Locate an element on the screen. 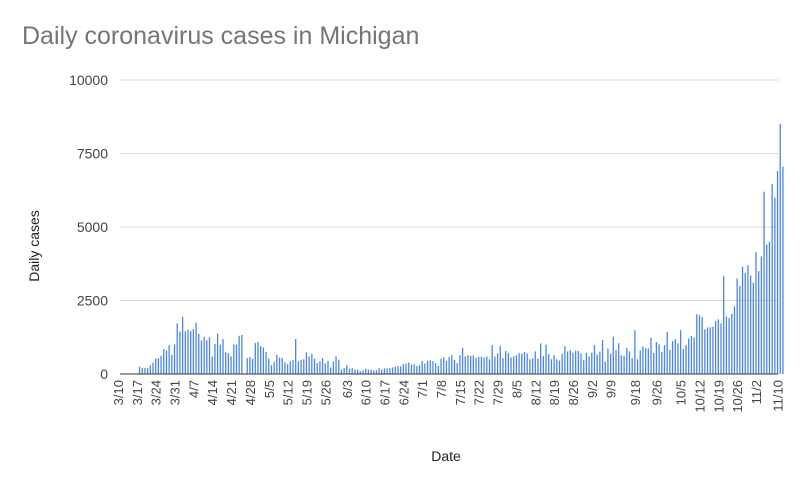 Image resolution: width=800 pixels, height=489 pixels. x-tick-label: 3/24 is located at coordinates (156, 392).